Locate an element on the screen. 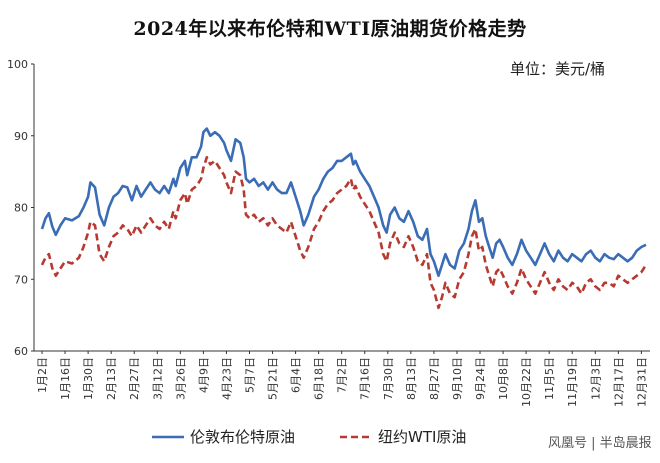 Image resolution: width=660 pixels, height=463 pixels. x-tick-label: 7月16日 is located at coordinates (365, 378).